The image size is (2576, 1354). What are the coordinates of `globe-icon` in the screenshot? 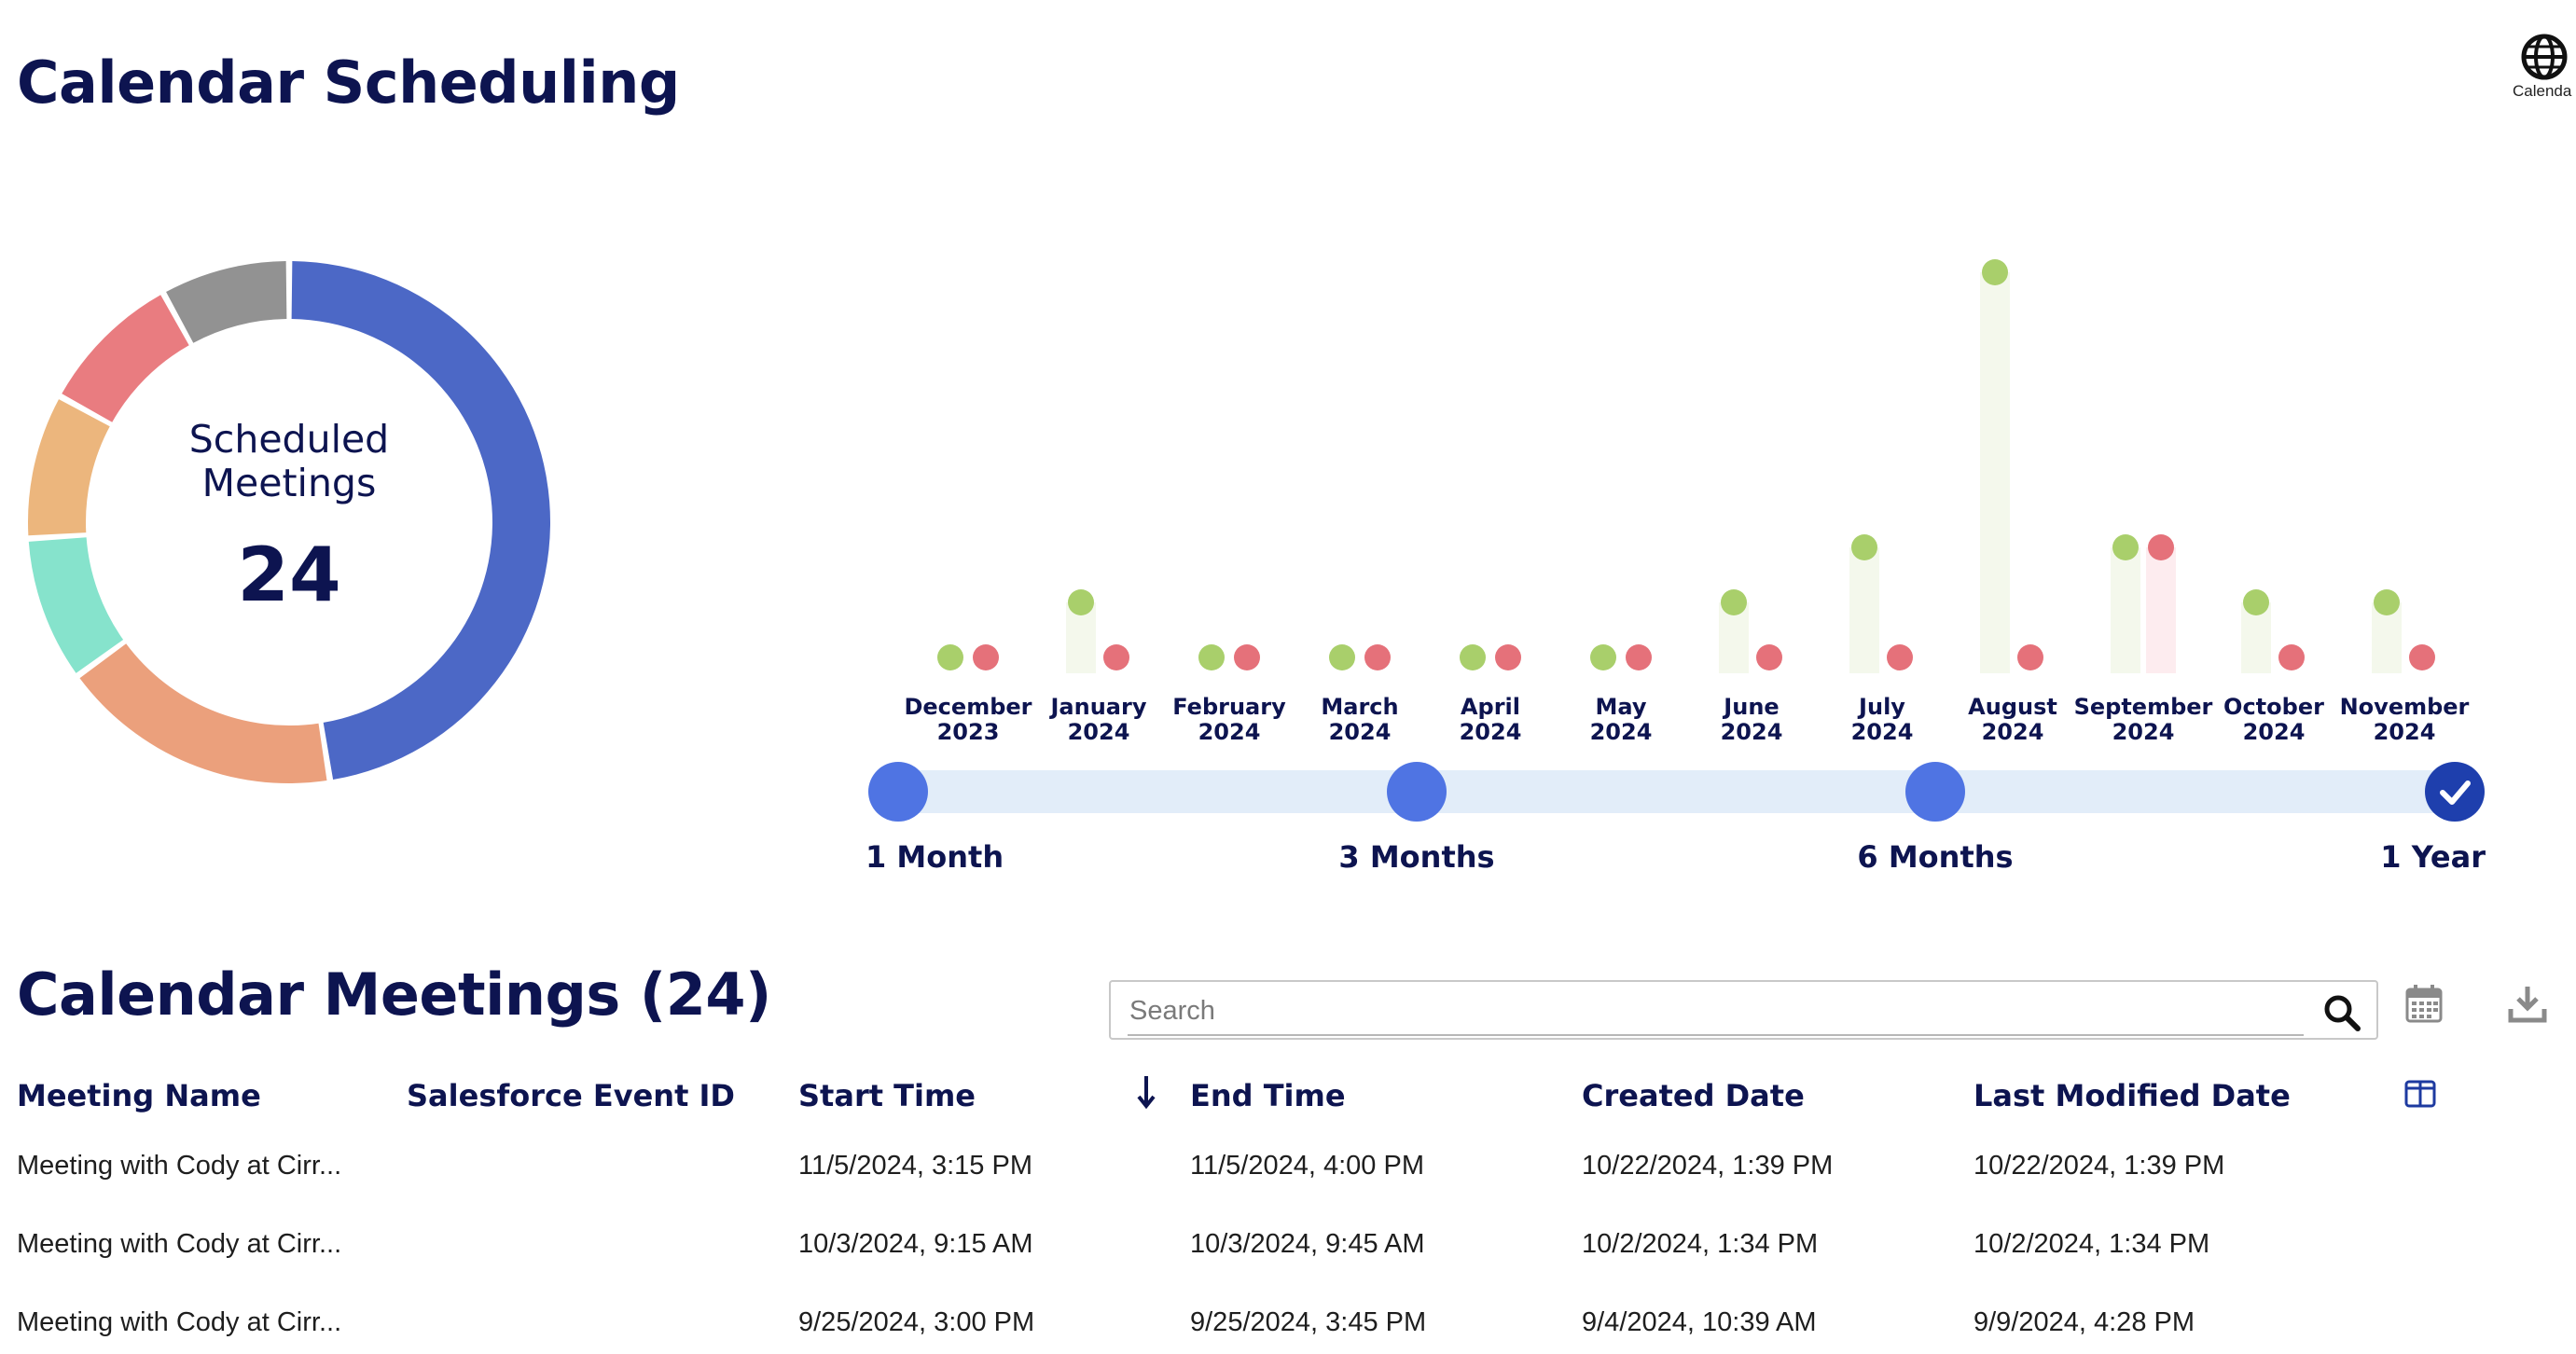 It's located at (2544, 57).